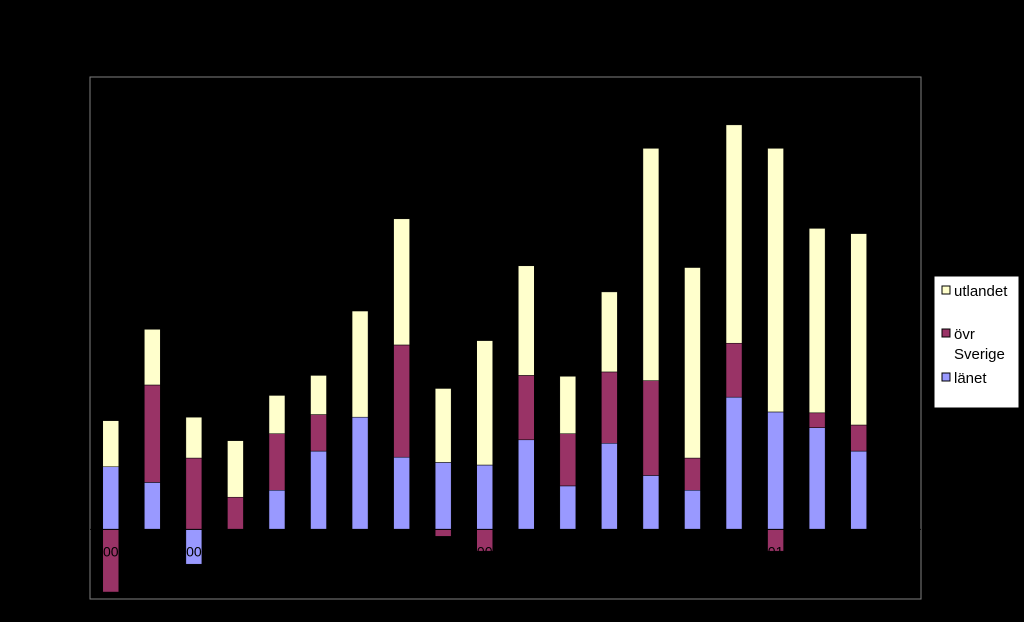 The image size is (1024, 622). What do you see at coordinates (194, 551) in the screenshot?
I see `x-tick-label-2: 00` at bounding box center [194, 551].